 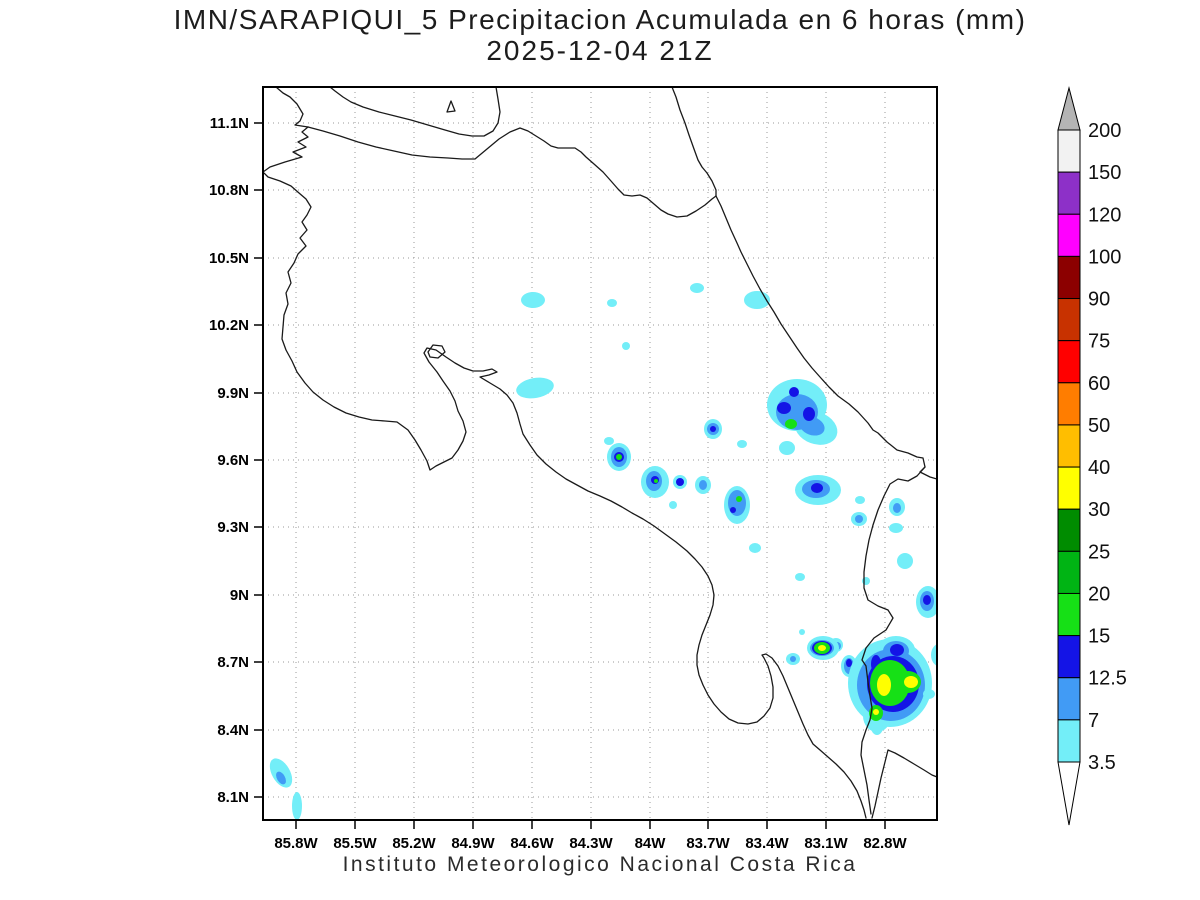 What do you see at coordinates (708, 843) in the screenshot?
I see `lon-tick-label: 83.7W` at bounding box center [708, 843].